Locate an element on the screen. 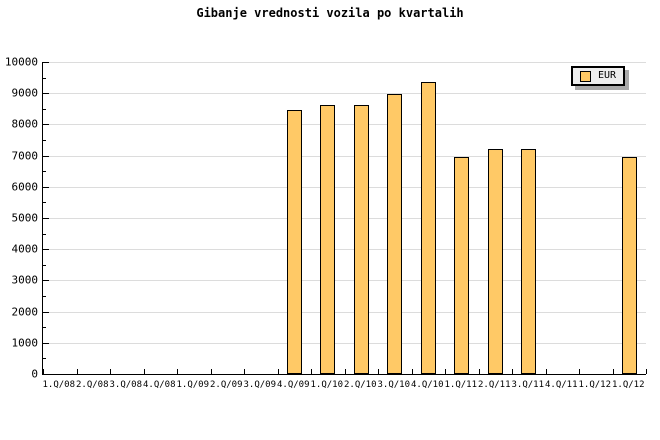  y-axis-tick-label: 6000 is located at coordinates (25, 187).